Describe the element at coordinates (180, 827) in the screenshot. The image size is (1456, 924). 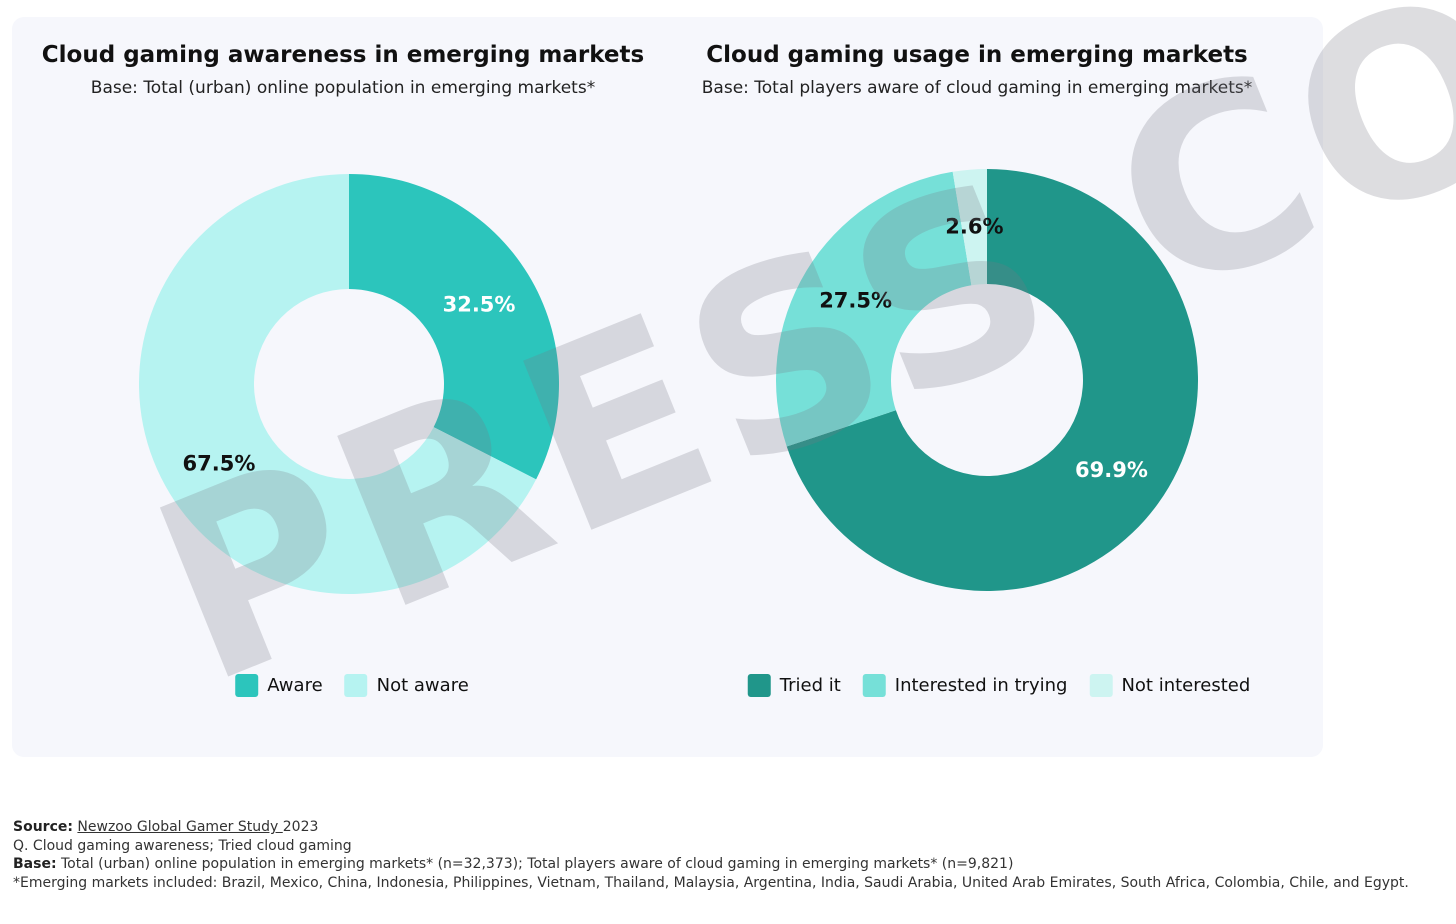
I see `source-link: Newzoo Global Gamer Study` at that location.